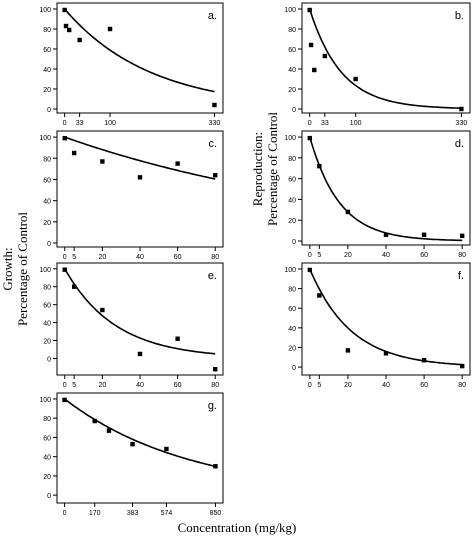 The image size is (474, 543). I want to click on panel-f-ytick-label-0: 0, so click(294, 368).